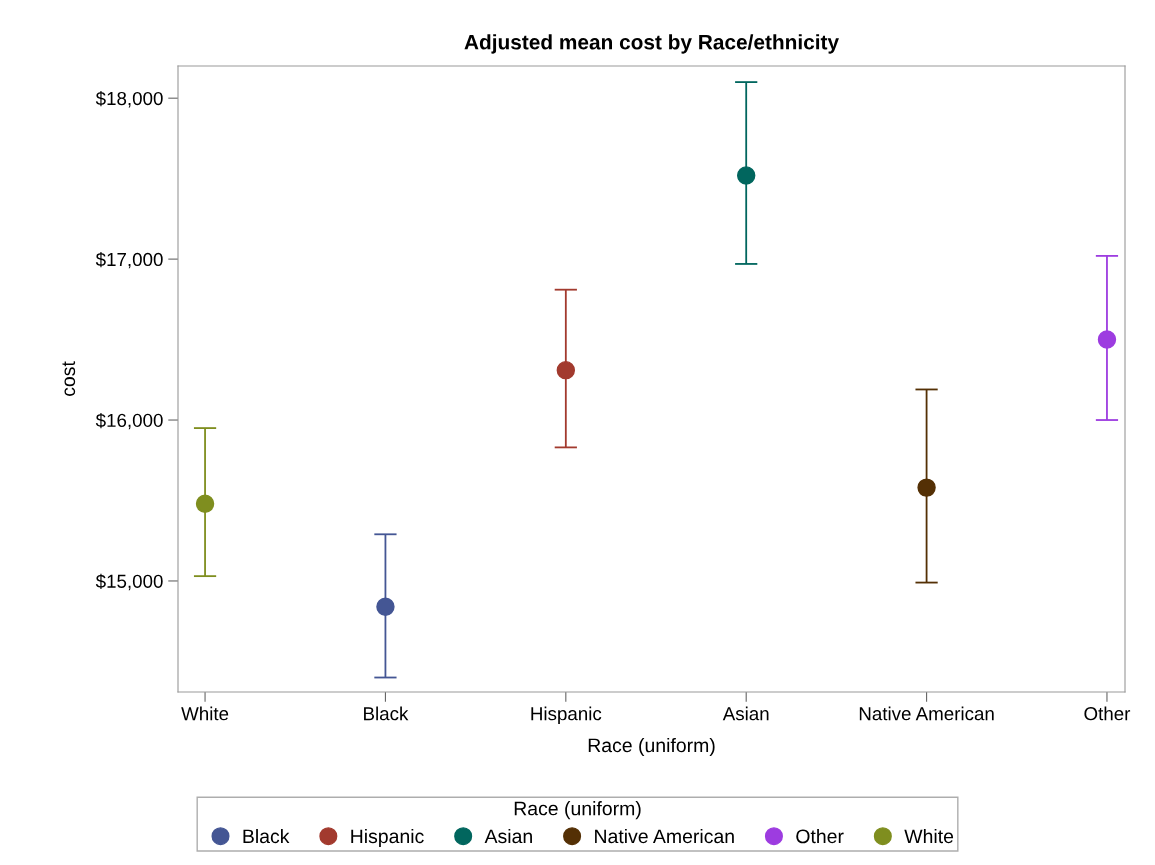 The height and width of the screenshot is (865, 1155). Describe the element at coordinates (745, 713) in the screenshot. I see `x-tick-label: Asian` at that location.